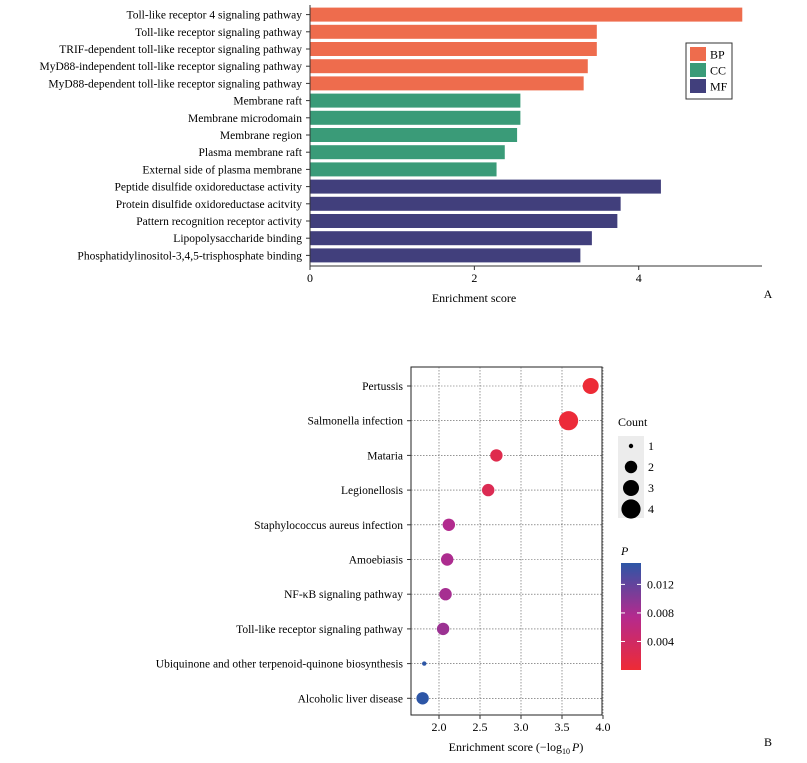 The width and height of the screenshot is (807, 763). I want to click on color-legend-label: 0.012, so click(660, 584).